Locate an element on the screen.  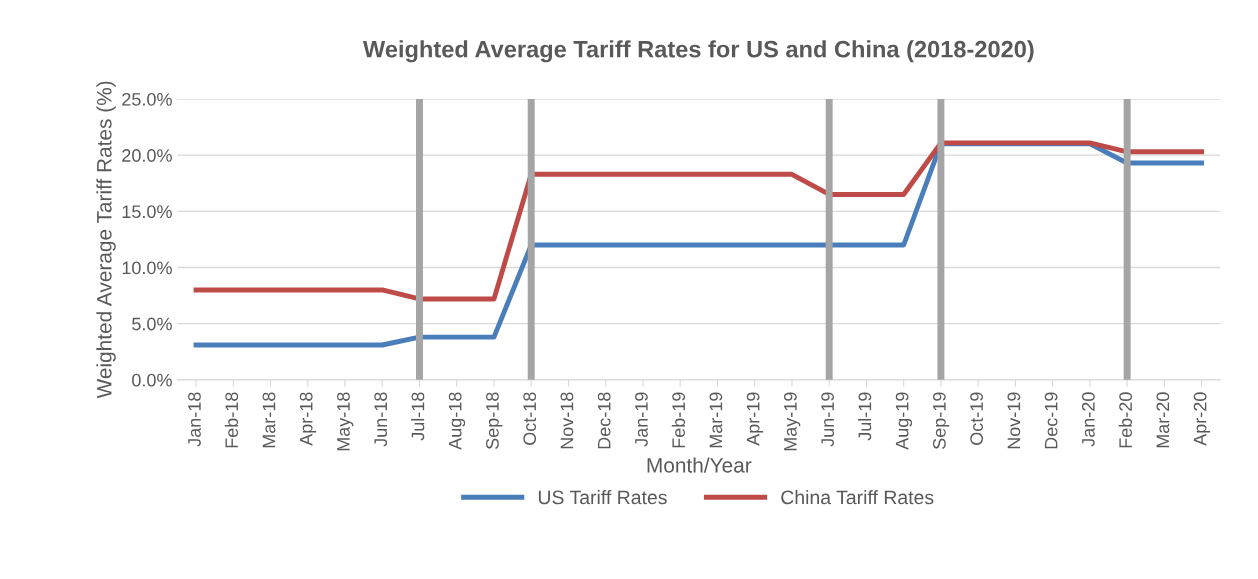
x-tick-label: Apr-19 is located at coordinates (755, 419).